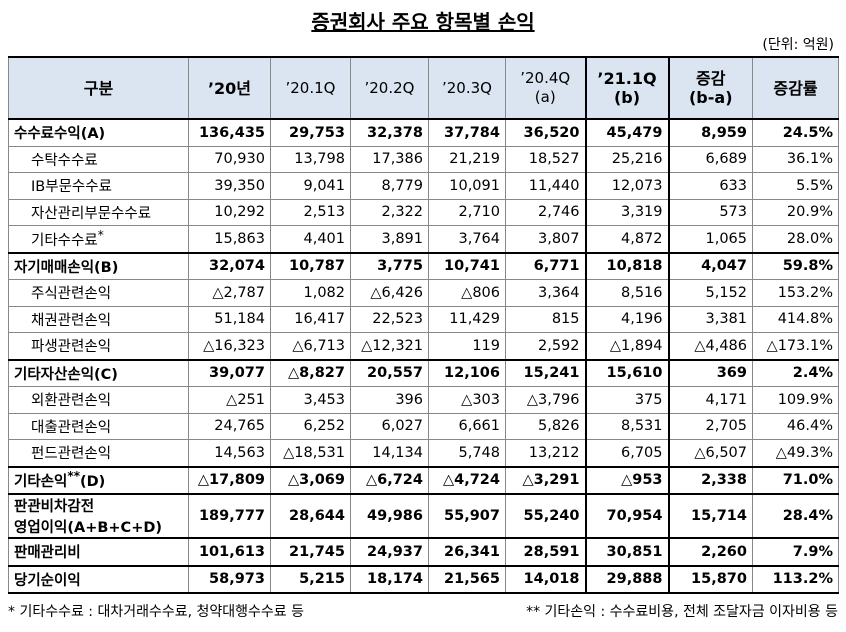 This screenshot has height=632, width=846. Describe the element at coordinates (545, 212) in the screenshot. I see `value-cell: 2,746` at that location.